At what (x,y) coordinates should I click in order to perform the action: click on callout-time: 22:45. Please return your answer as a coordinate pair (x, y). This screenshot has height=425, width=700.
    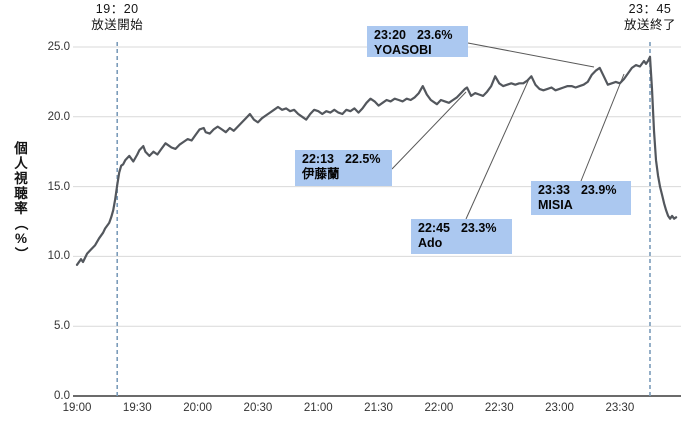
    Looking at the image, I should click on (434, 228).